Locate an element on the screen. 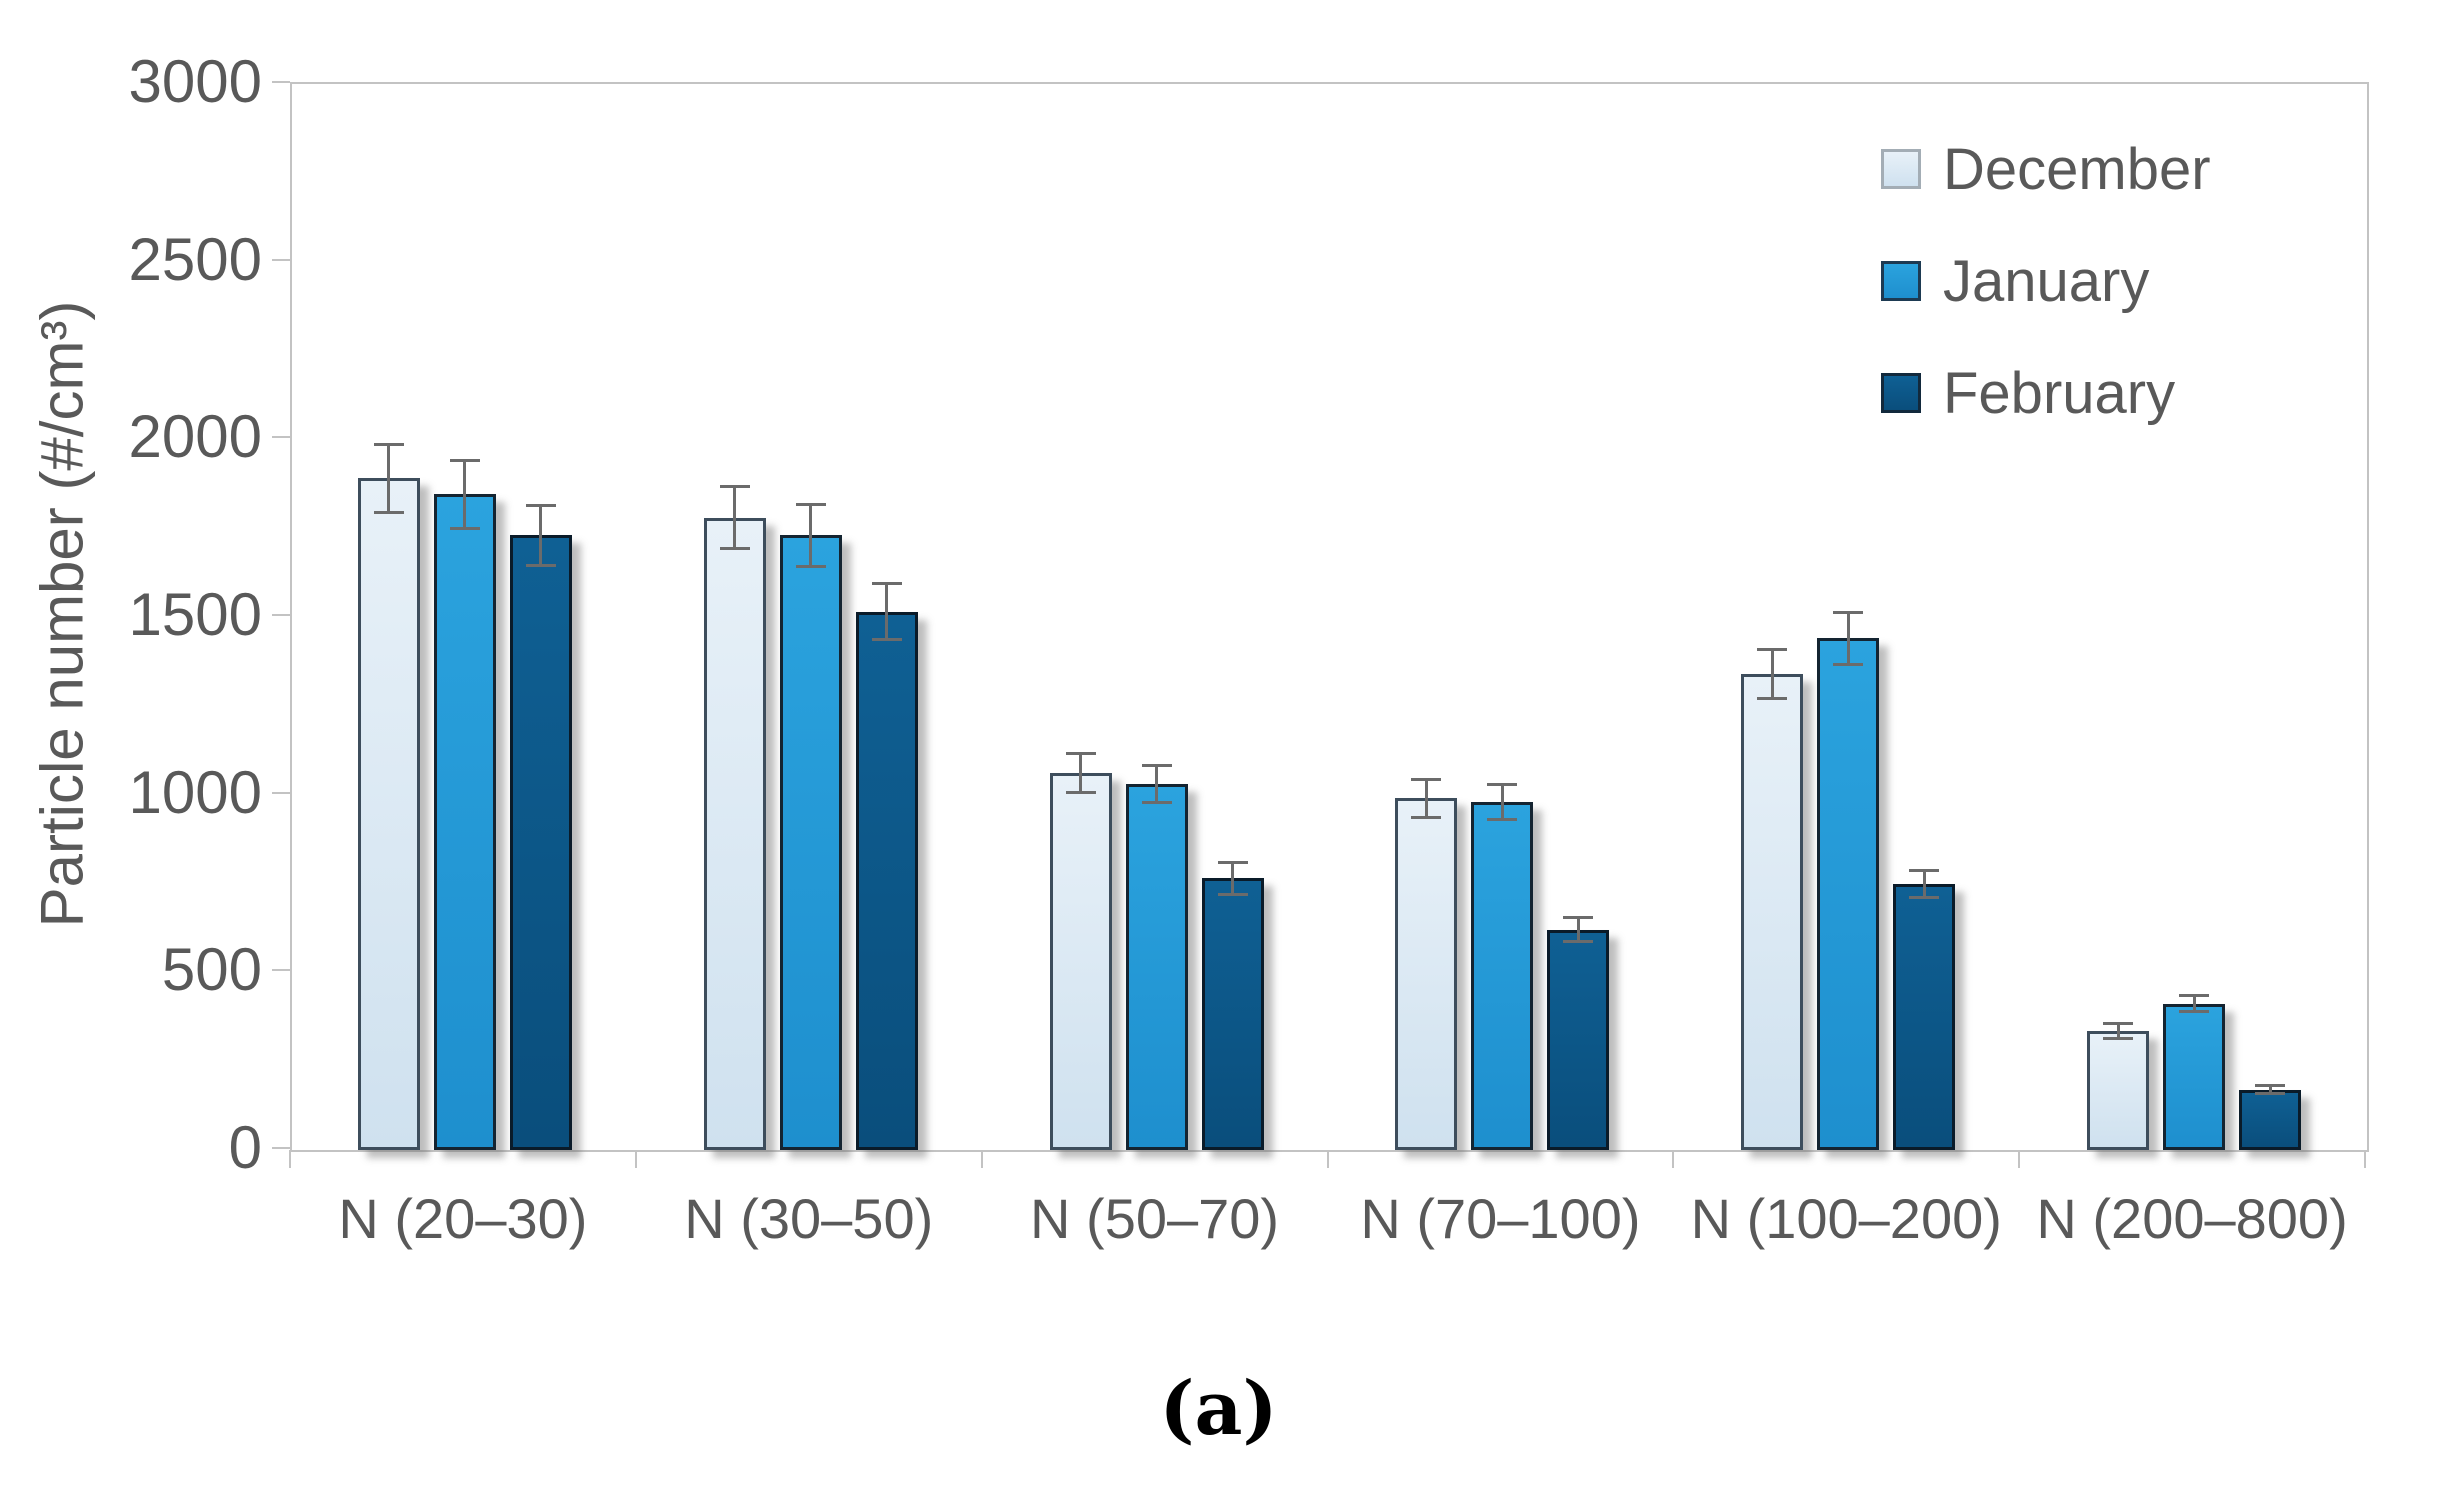 This screenshot has width=2437, height=1489. y-tick-label-3000: 3000 is located at coordinates (195, 81).